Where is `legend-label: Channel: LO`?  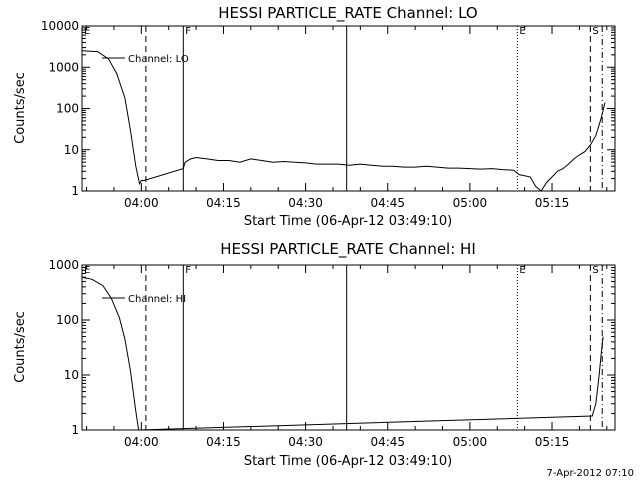 legend-label: Channel: LO is located at coordinates (158, 59).